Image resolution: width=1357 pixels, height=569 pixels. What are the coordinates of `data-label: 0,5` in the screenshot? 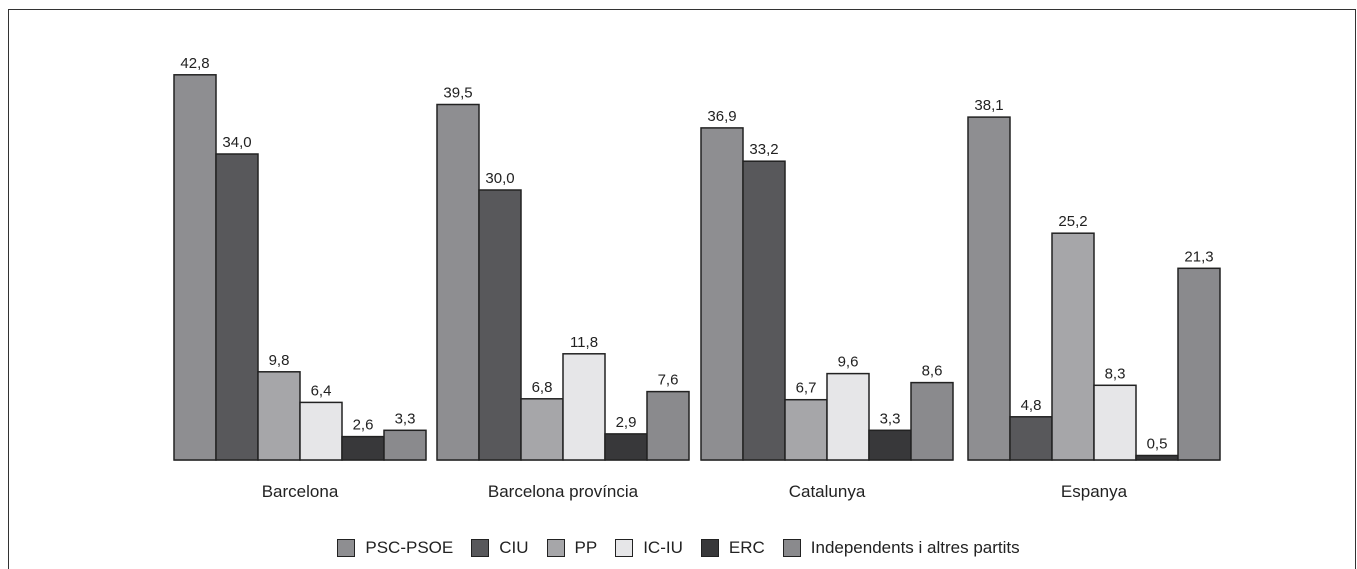 It's located at (1157, 444).